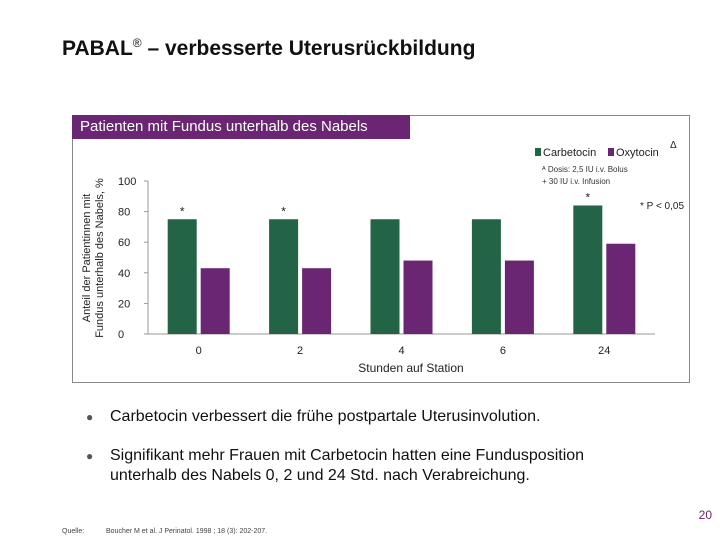  I want to click on dose-note-line: ᴬ Dosis: 2,5 IU i.v. Bolus, so click(584, 169).